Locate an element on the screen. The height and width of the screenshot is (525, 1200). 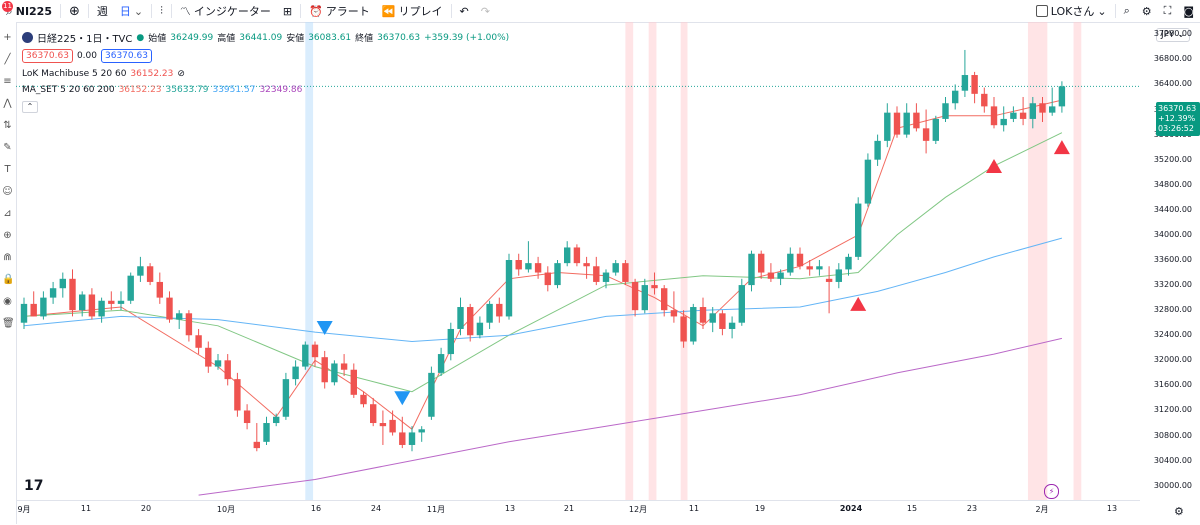
chart-type-button: ⫶ is located at coordinates (161, 11).